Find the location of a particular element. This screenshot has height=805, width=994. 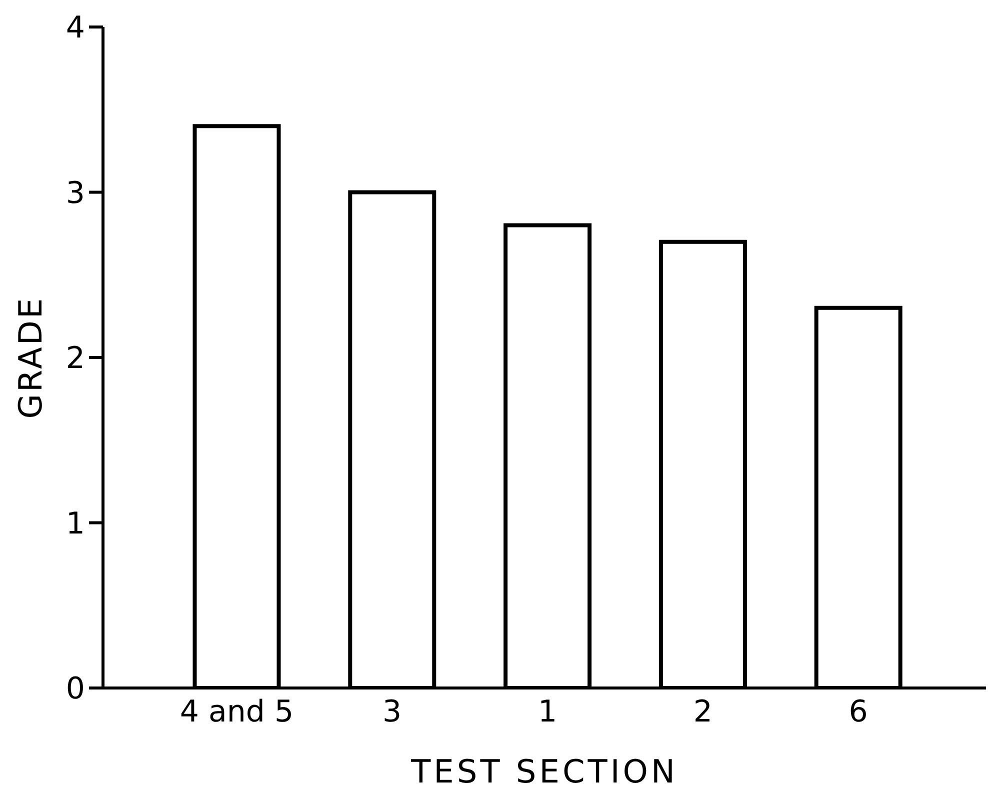

y-tick-label: 3 is located at coordinates (75, 193).